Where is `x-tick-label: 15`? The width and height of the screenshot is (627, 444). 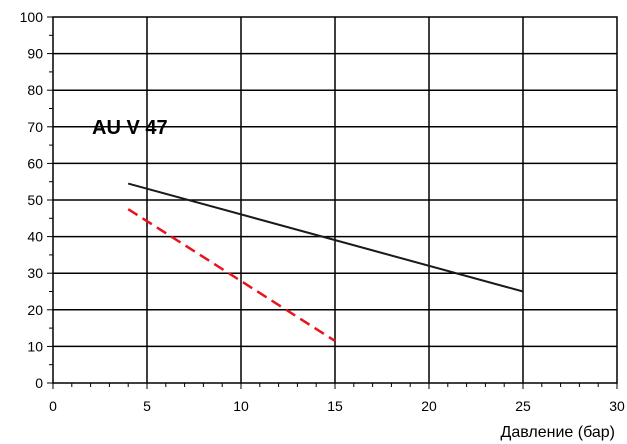 x-tick-label: 15 is located at coordinates (335, 406).